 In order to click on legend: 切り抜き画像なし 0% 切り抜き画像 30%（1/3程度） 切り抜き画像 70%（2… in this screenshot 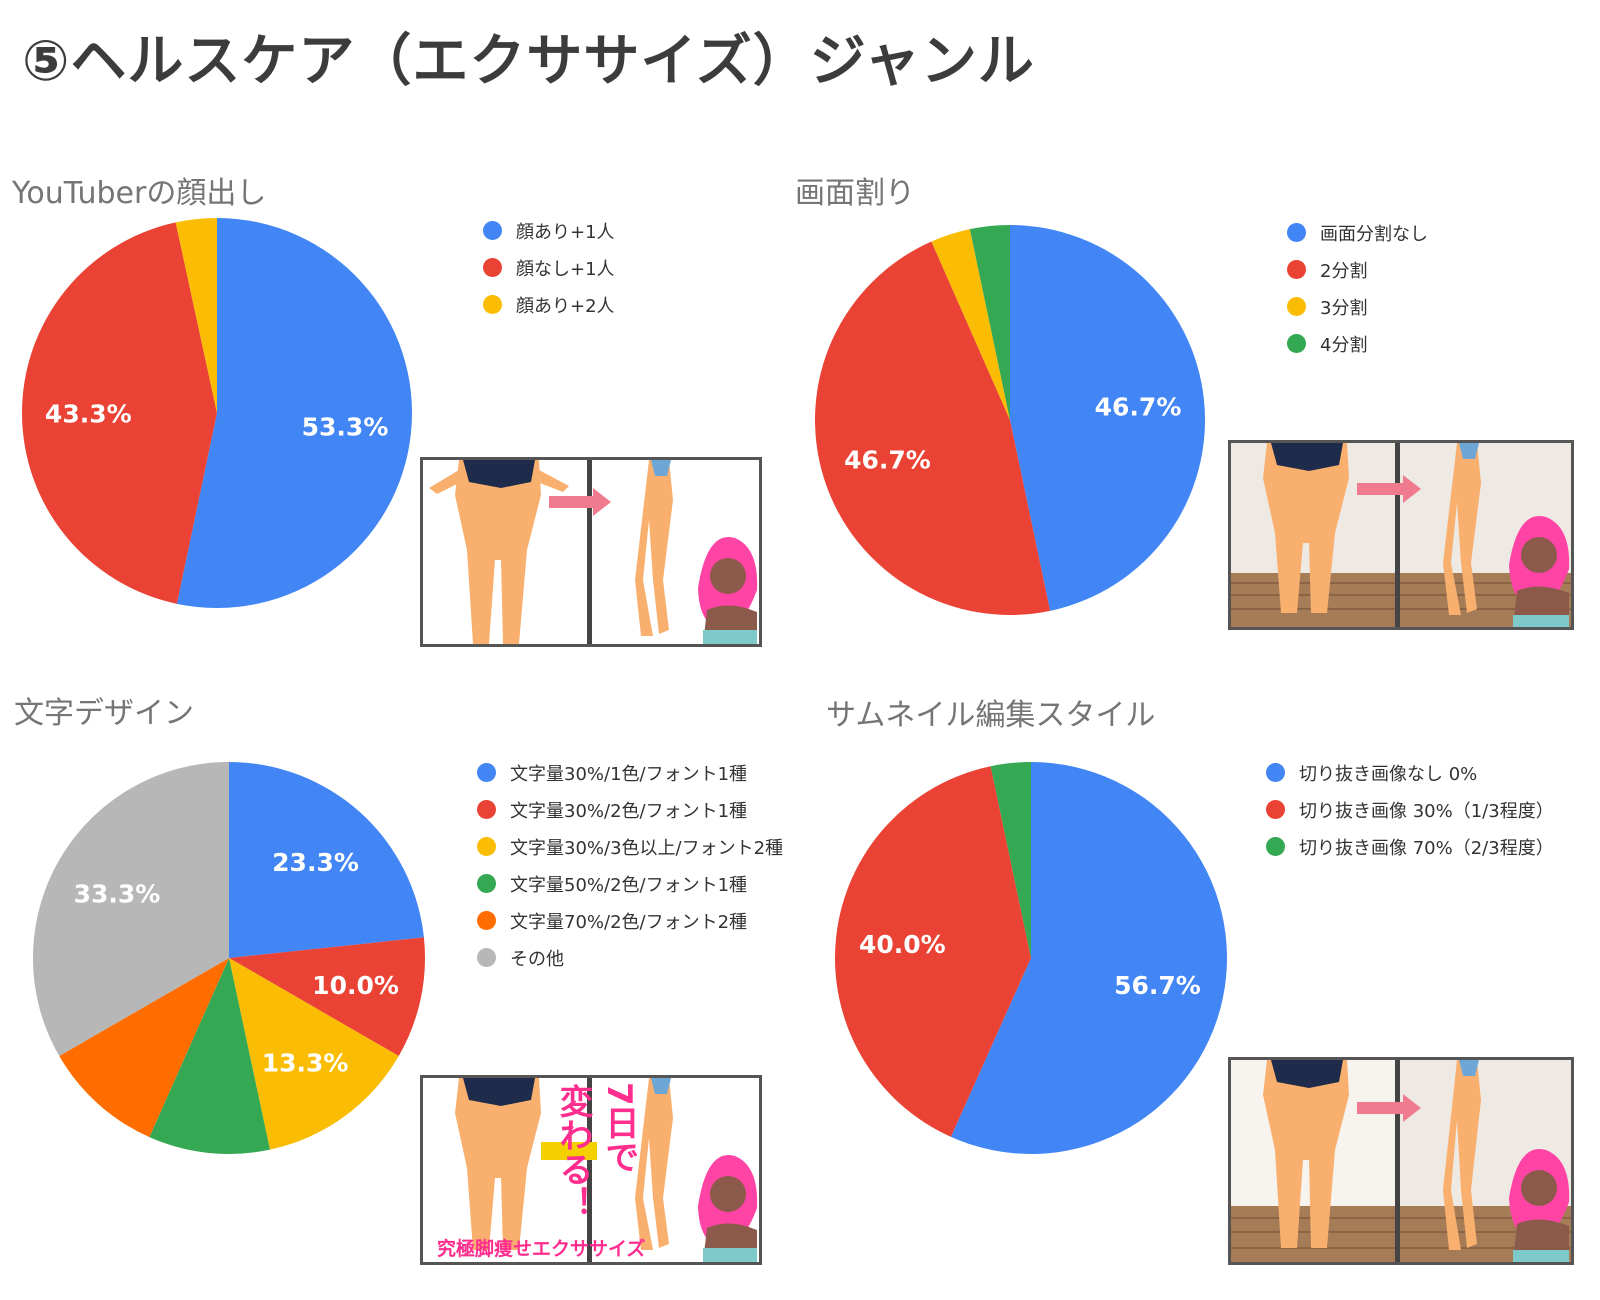, I will do `click(1410, 809)`.